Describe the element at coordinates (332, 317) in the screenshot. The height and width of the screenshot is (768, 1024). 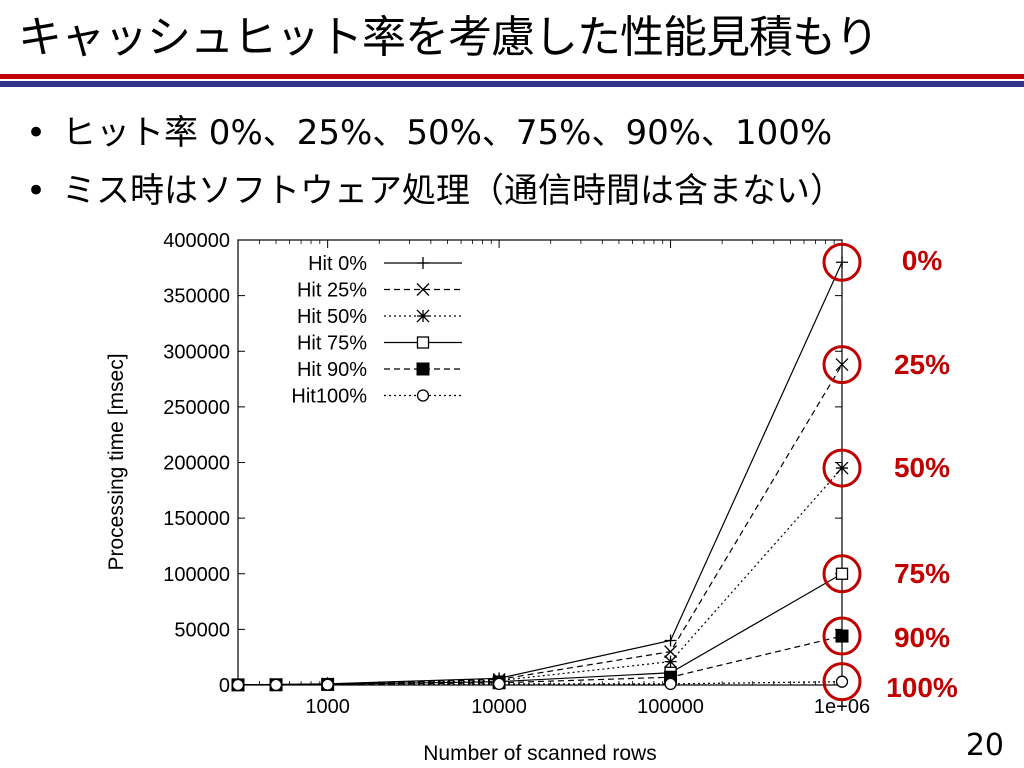
I see `legend-label: Hit 50%` at that location.